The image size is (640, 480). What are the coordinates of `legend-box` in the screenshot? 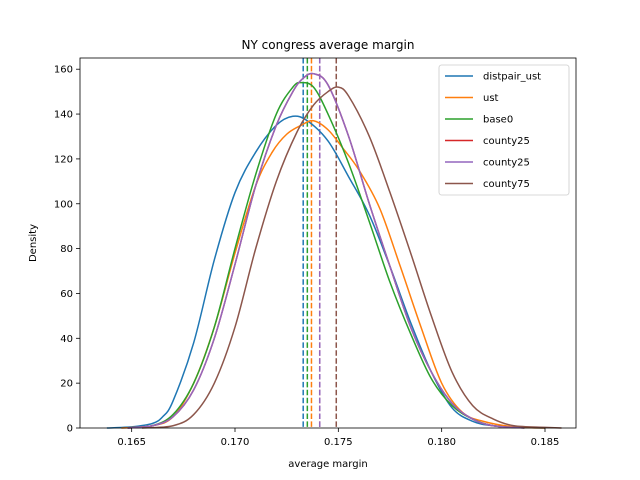 It's located at (504, 130).